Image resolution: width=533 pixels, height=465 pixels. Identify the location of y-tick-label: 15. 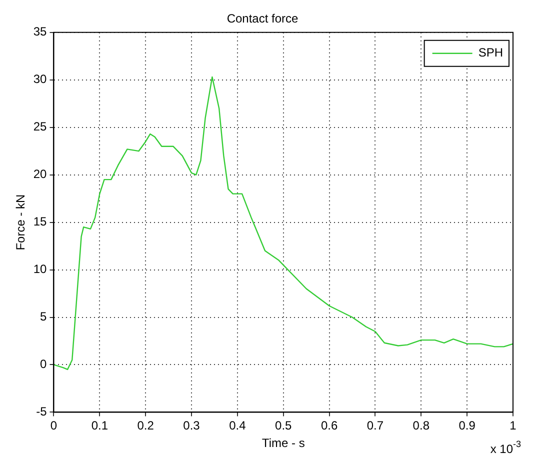
(40, 221).